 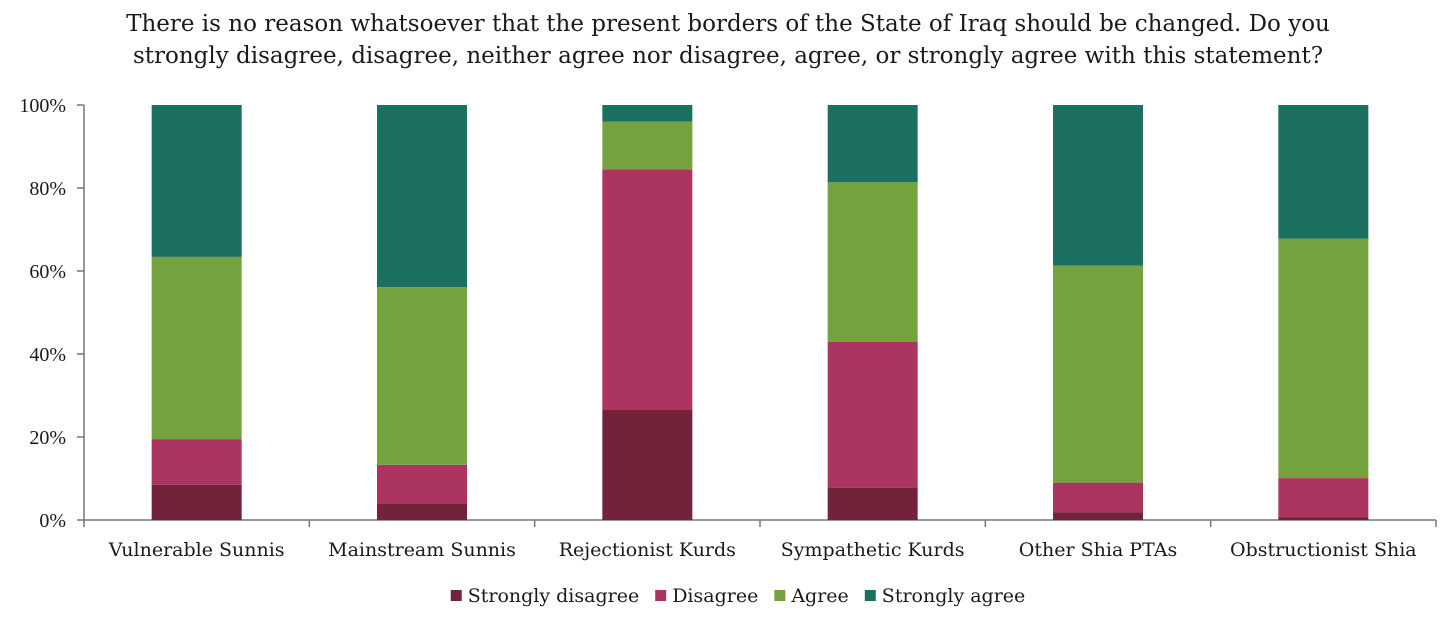 What do you see at coordinates (196, 502) in the screenshot?
I see `bar-segment-strongly-disagree-vulnerable-sunnis` at bounding box center [196, 502].